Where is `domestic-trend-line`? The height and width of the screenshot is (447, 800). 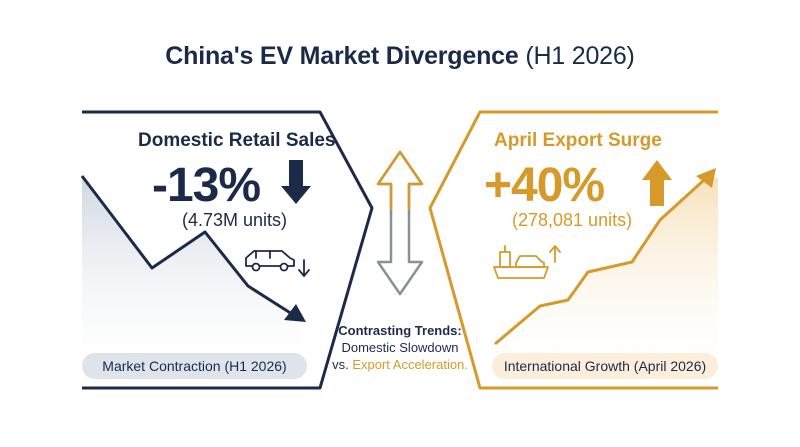
domestic-trend-line is located at coordinates (186, 245).